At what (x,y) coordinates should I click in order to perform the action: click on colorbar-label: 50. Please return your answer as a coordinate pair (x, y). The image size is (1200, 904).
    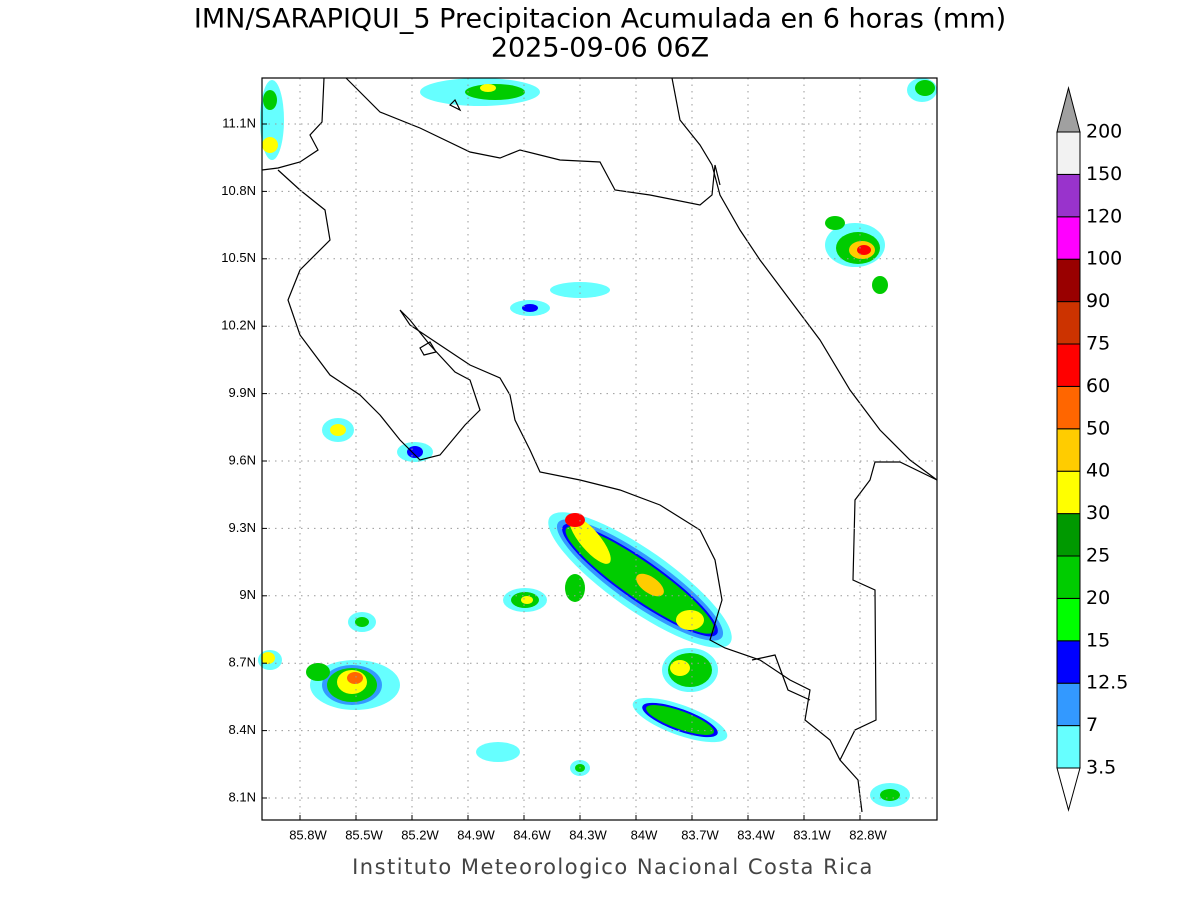
    Looking at the image, I should click on (1098, 428).